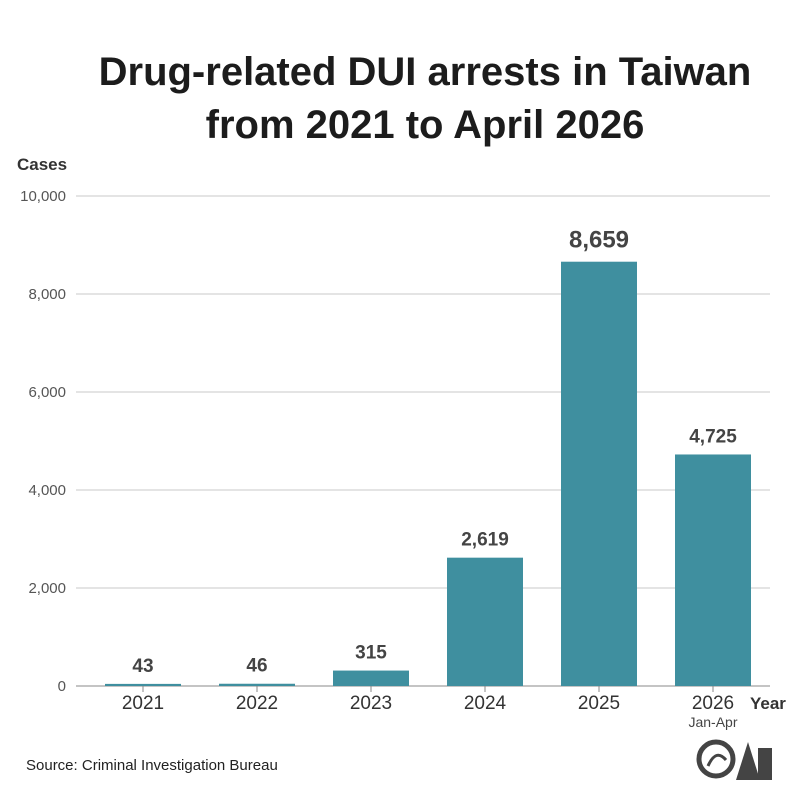 This screenshot has width=800, height=800. What do you see at coordinates (142, 666) in the screenshot?
I see `data-label: 43` at bounding box center [142, 666].